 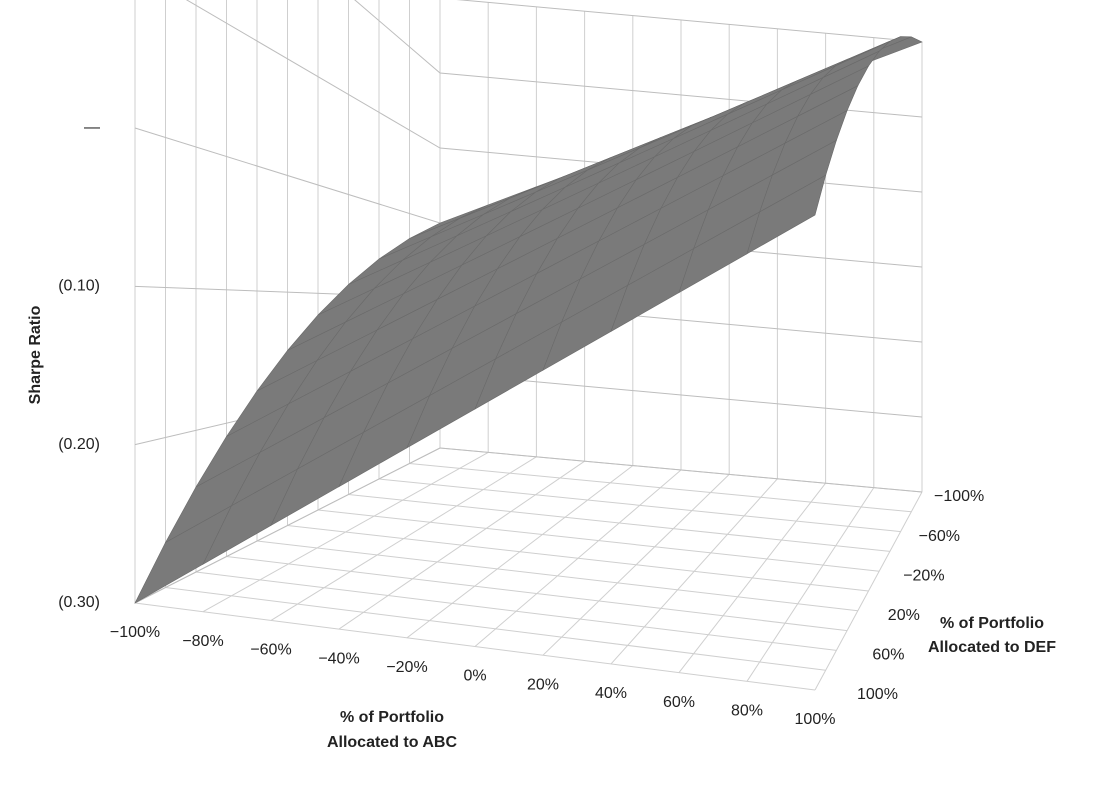 I want to click on depth-tick-label: −100%, so click(x=959, y=496).